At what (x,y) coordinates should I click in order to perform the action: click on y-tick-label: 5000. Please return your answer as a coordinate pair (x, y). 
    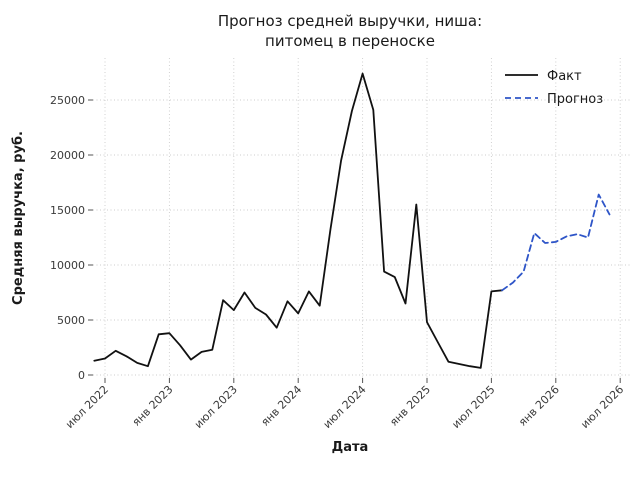
    Looking at the image, I should click on (71, 320).